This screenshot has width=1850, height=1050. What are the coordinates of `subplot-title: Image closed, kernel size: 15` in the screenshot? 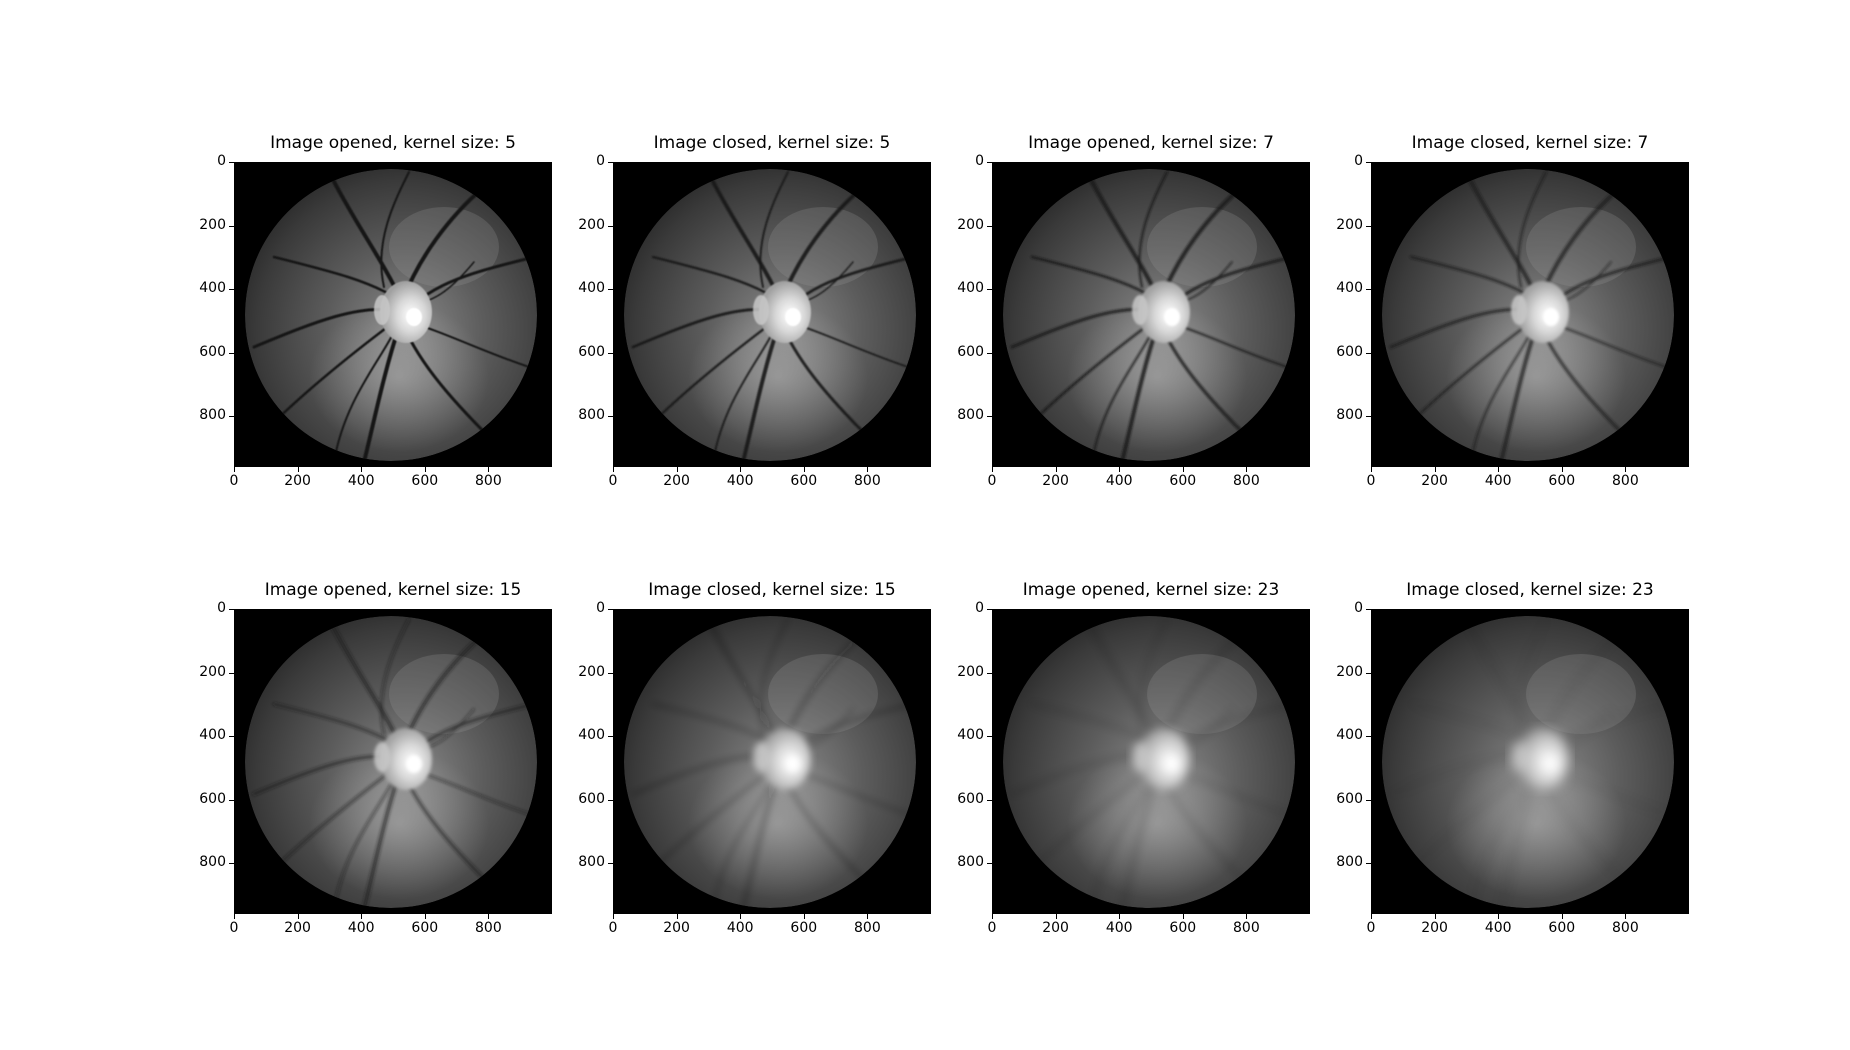 It's located at (772, 590).